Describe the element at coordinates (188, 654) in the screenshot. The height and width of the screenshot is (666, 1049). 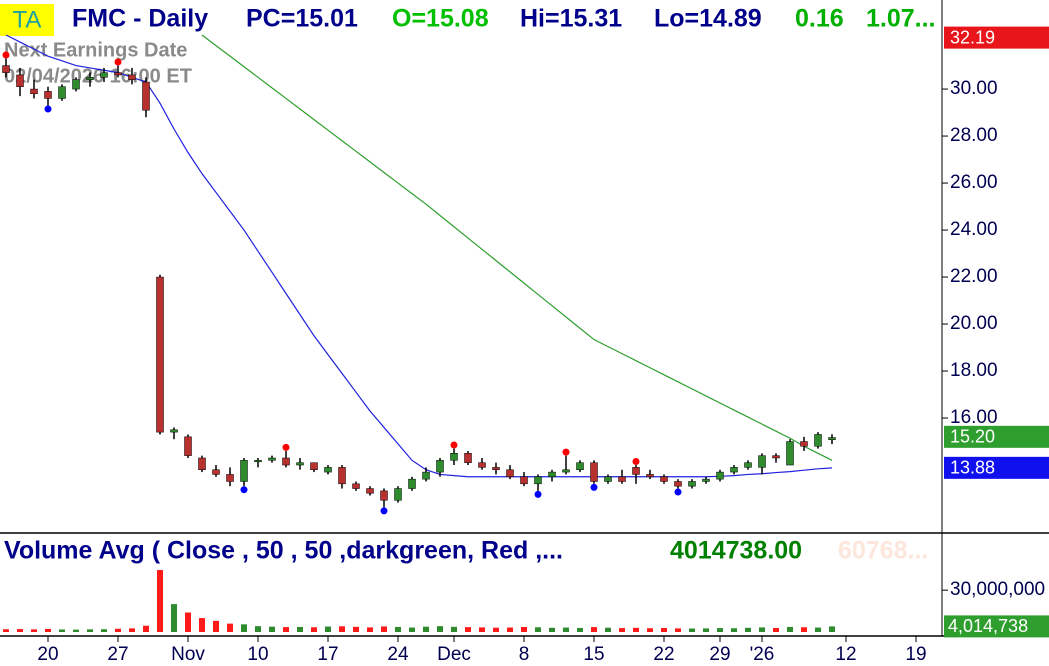
I see `x-tick-label: Nov` at that location.